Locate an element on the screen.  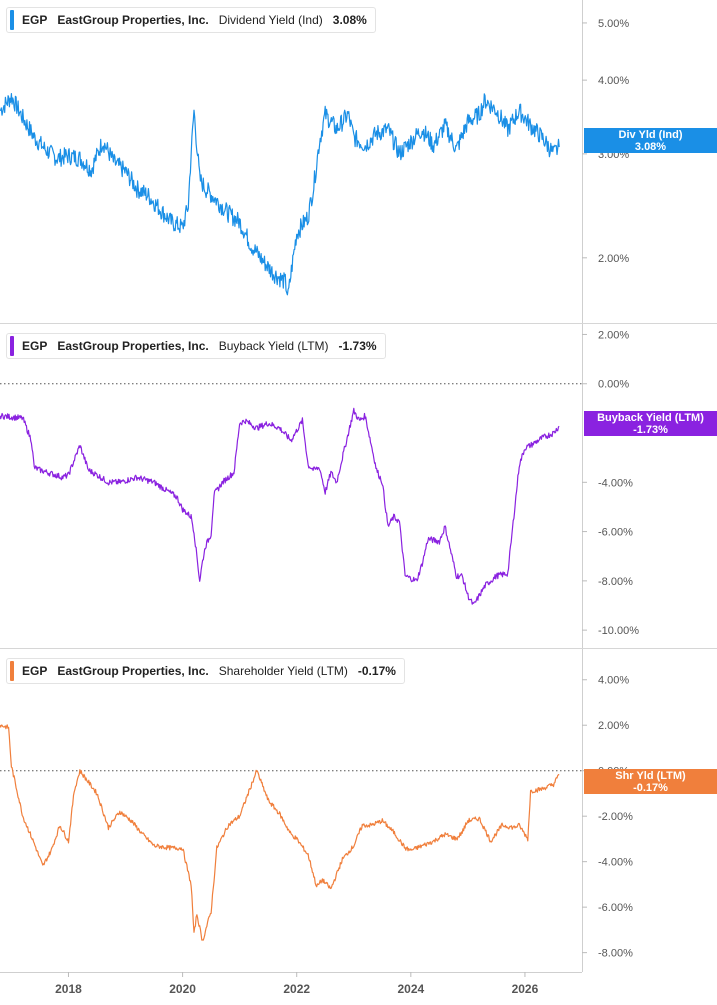
tag-label: Div Yld (Ind) is located at coordinates (650, 134).